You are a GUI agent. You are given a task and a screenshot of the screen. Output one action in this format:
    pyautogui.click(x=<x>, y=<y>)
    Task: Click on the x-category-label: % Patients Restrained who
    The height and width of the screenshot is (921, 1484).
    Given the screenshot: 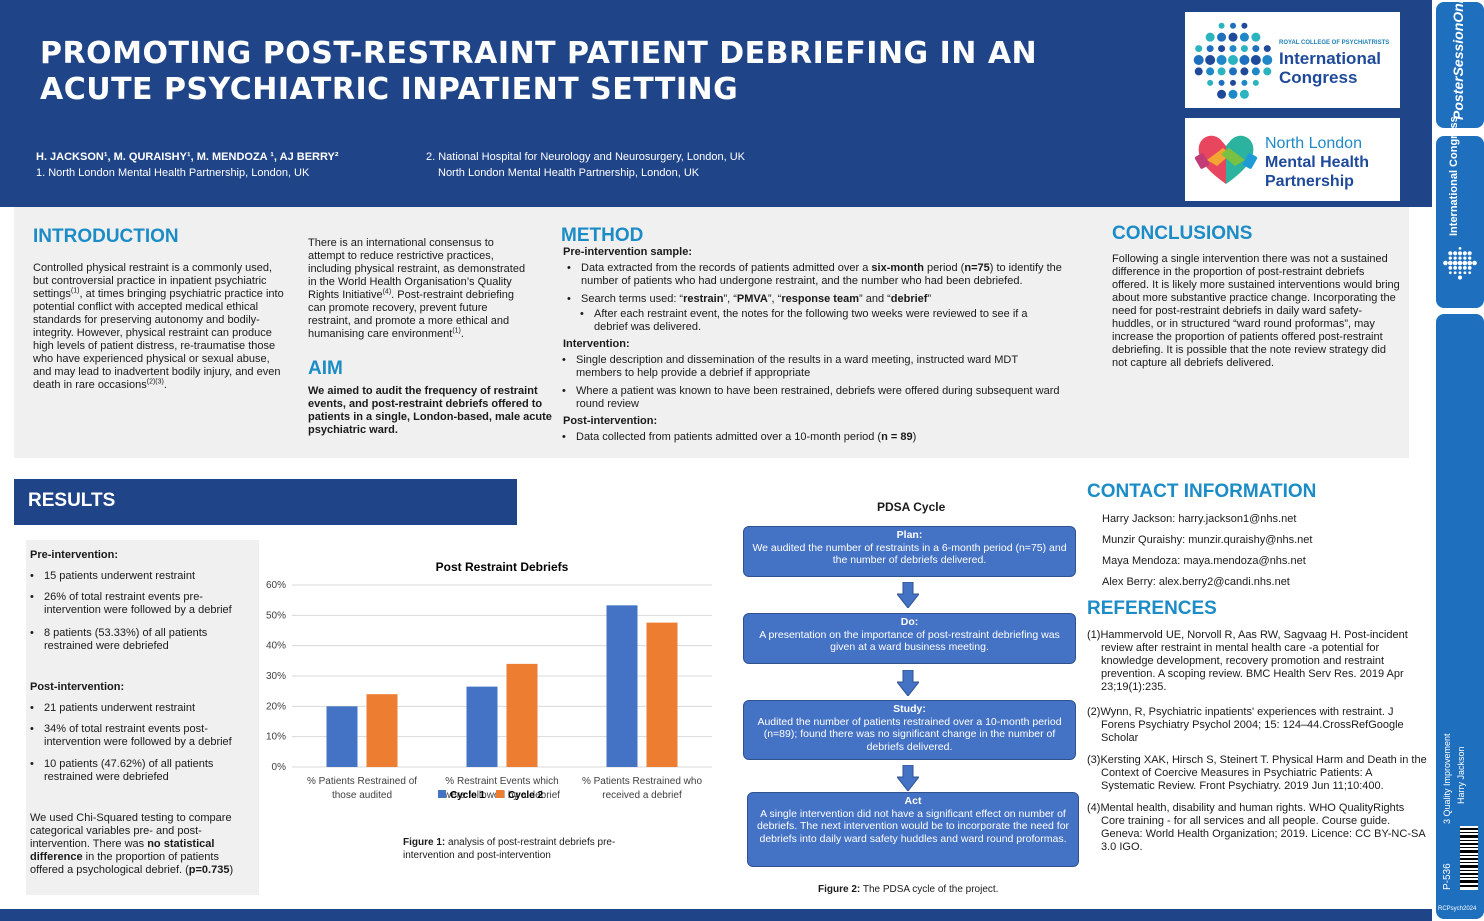 What is the action you would take?
    pyautogui.click(x=642, y=781)
    